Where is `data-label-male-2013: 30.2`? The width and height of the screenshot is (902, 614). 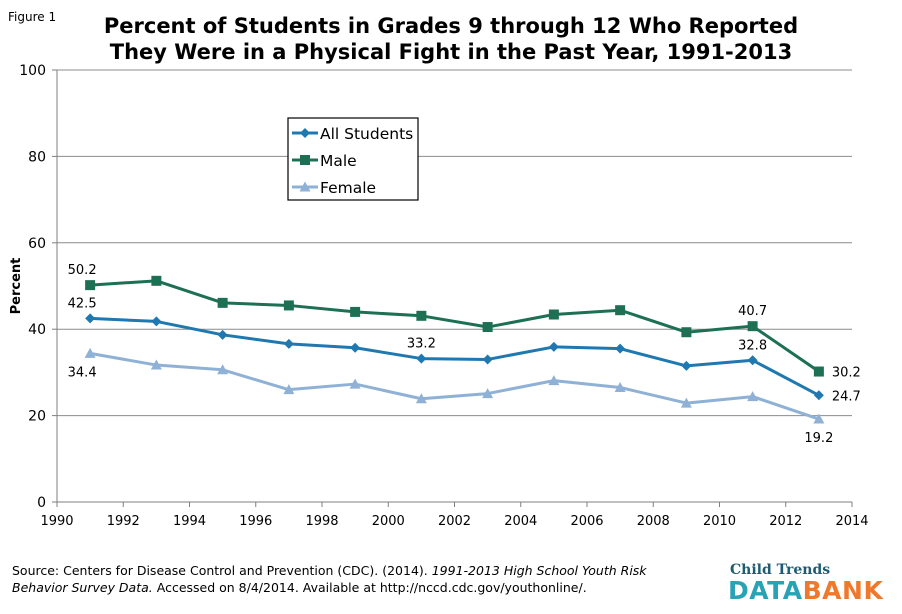
data-label-male-2013: 30.2 is located at coordinates (846, 373).